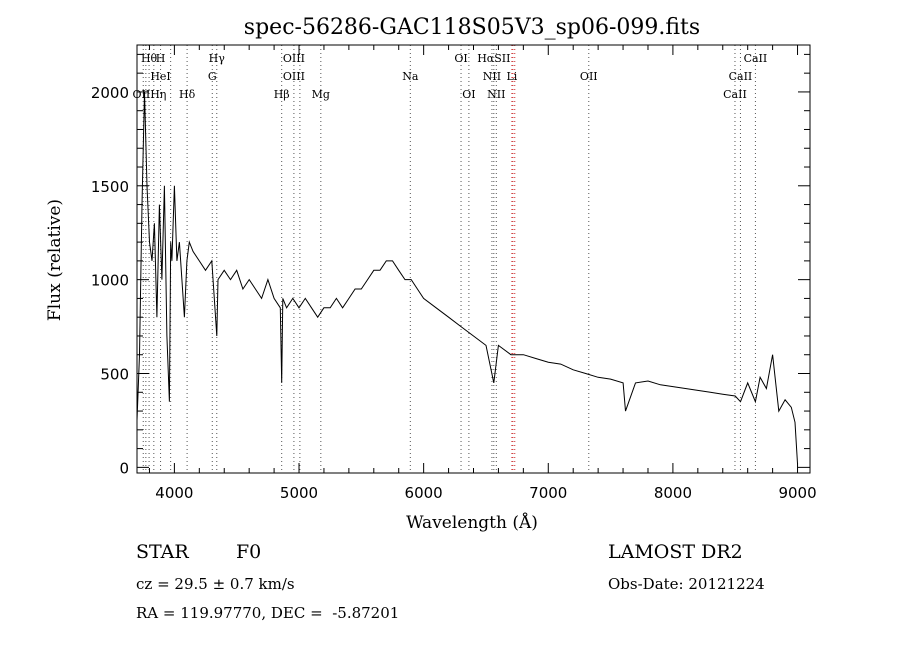 This screenshot has width=900, height=650. Describe the element at coordinates (174, 493) in the screenshot. I see `x-tick-label-0: 4000` at that location.